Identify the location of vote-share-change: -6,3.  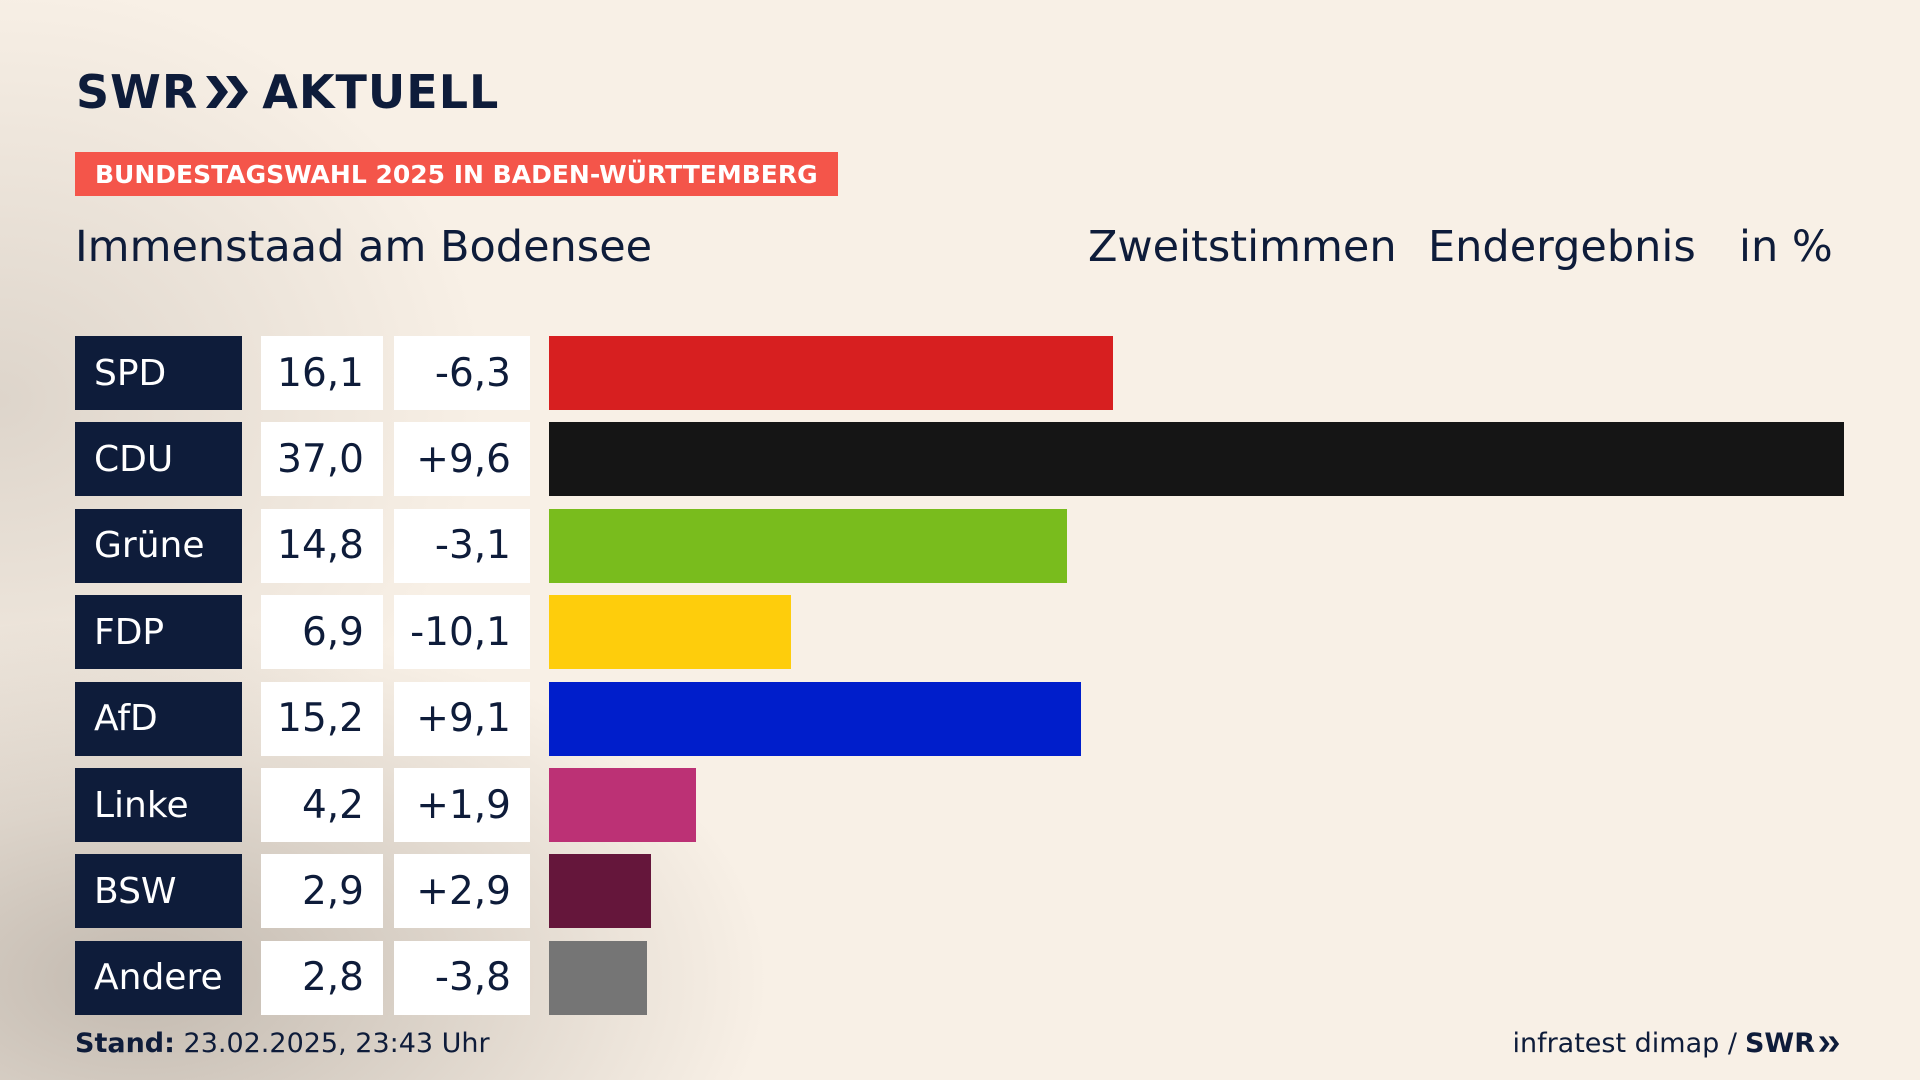
(462, 373).